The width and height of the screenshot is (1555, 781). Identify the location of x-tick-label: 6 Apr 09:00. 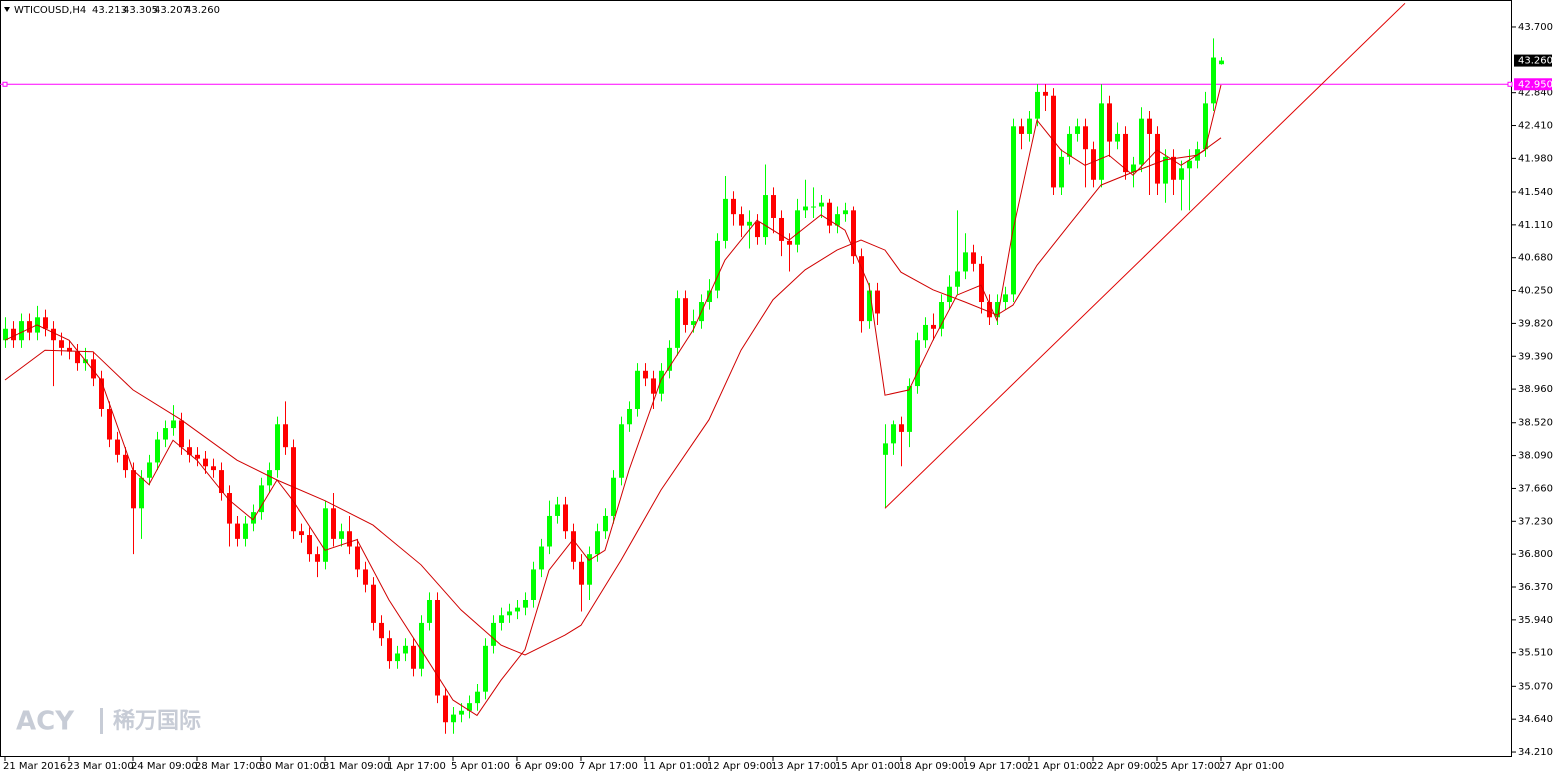
(544, 766).